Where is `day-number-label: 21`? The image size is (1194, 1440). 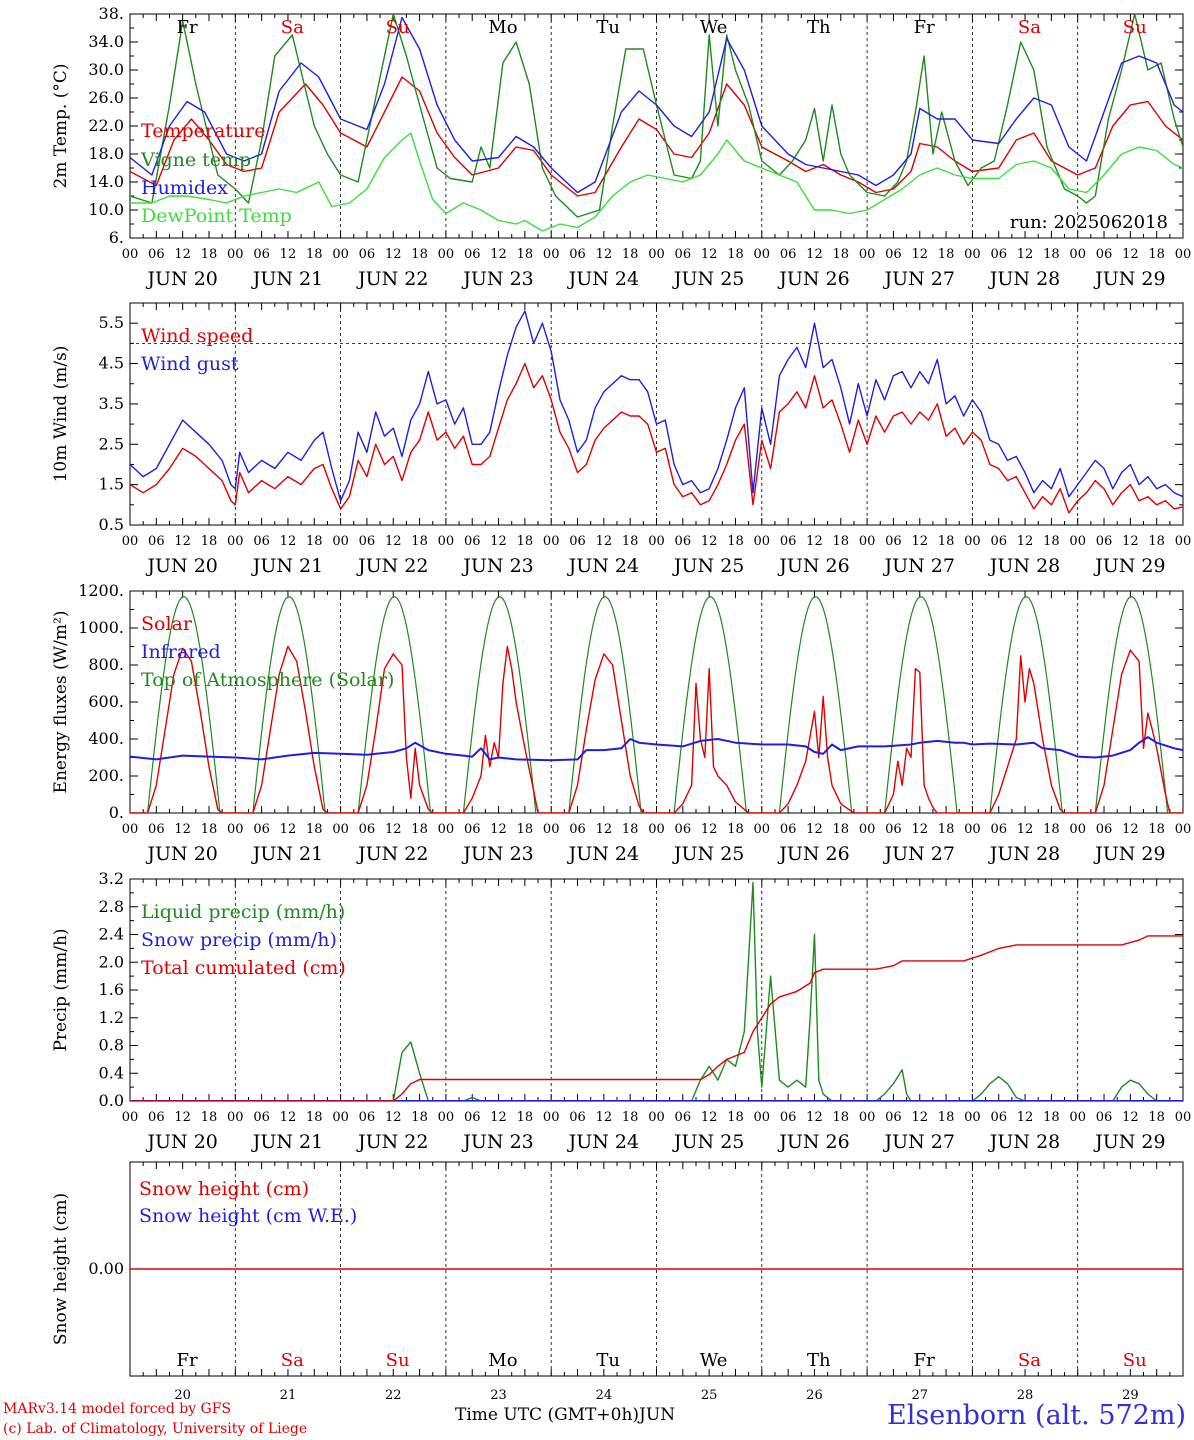 day-number-label: 21 is located at coordinates (288, 1395).